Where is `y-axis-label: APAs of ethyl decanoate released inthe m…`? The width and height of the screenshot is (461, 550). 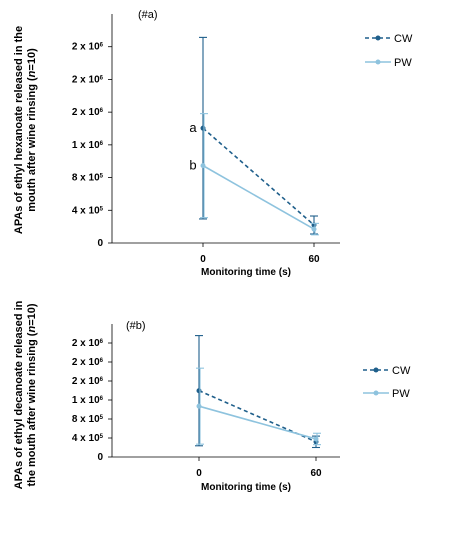
y-axis-label: APAs of ethyl decanoate released inthe m… is located at coordinates (25, 394).